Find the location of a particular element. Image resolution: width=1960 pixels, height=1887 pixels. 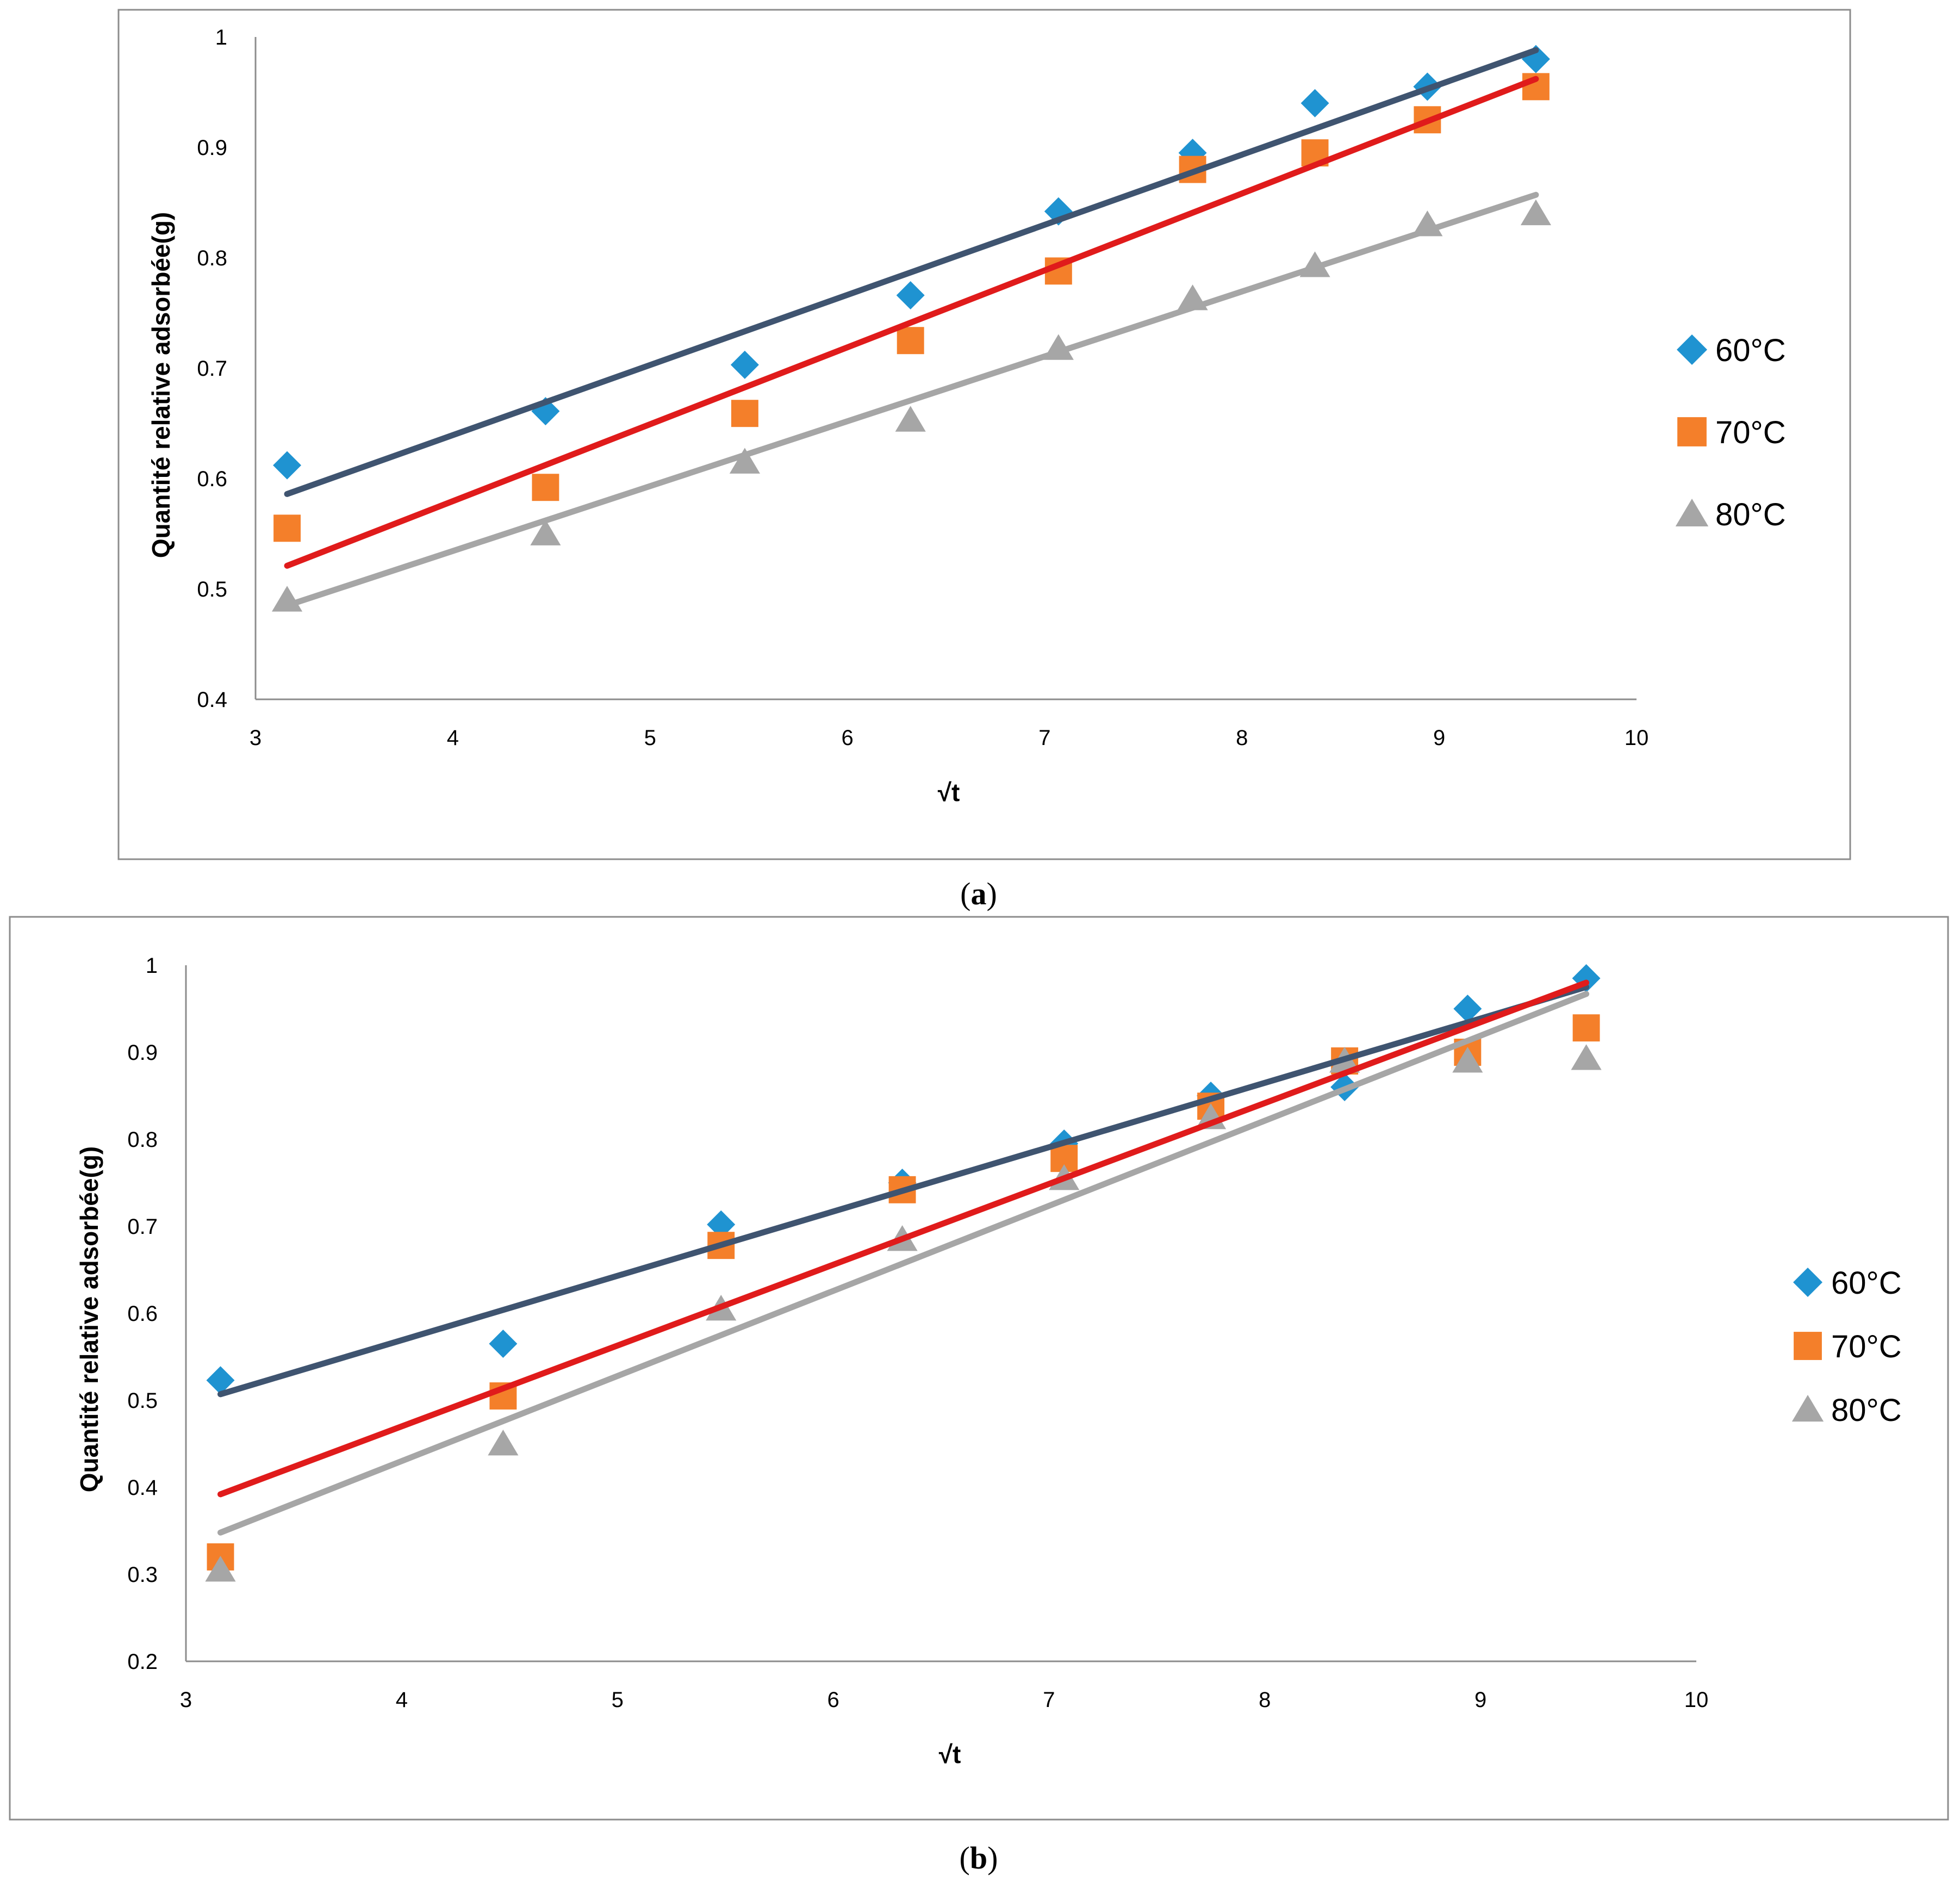

chart-b-y-tick-label: 0.8 is located at coordinates (142, 1140).